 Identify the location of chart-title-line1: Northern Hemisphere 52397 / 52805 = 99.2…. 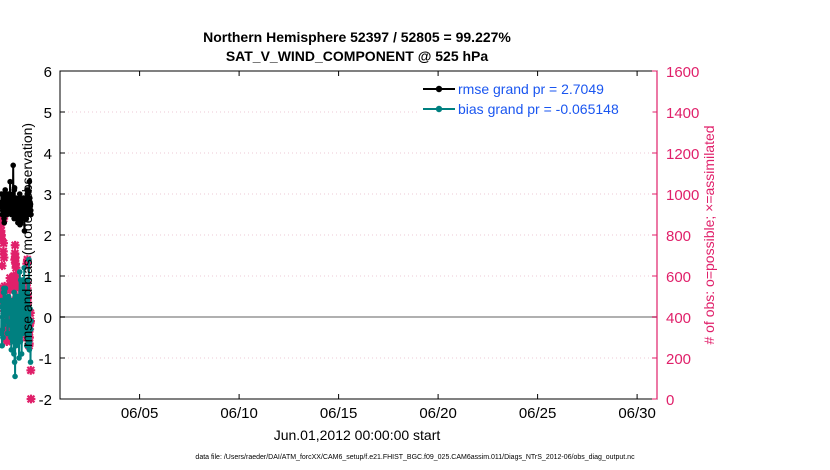
(357, 37).